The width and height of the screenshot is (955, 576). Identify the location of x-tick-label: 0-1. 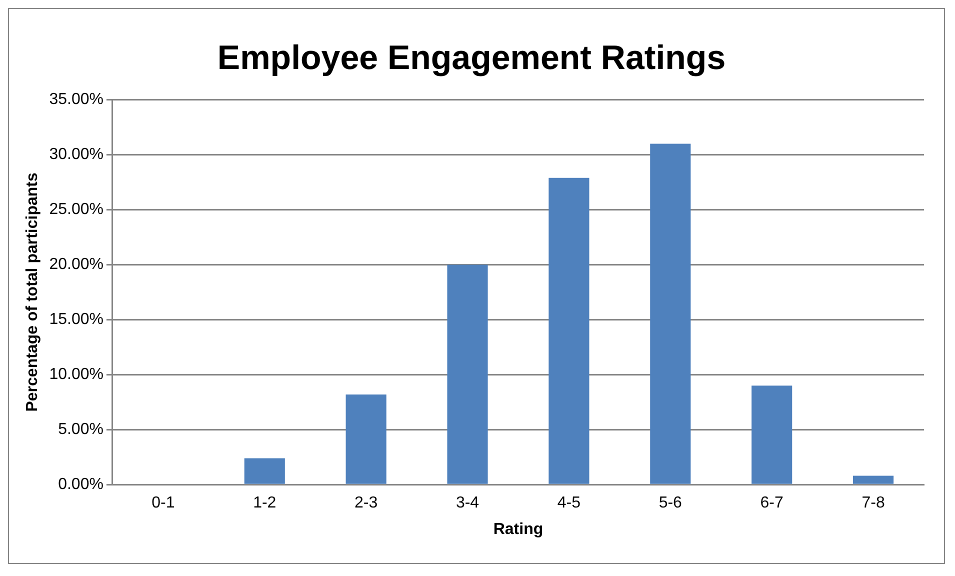
(163, 503).